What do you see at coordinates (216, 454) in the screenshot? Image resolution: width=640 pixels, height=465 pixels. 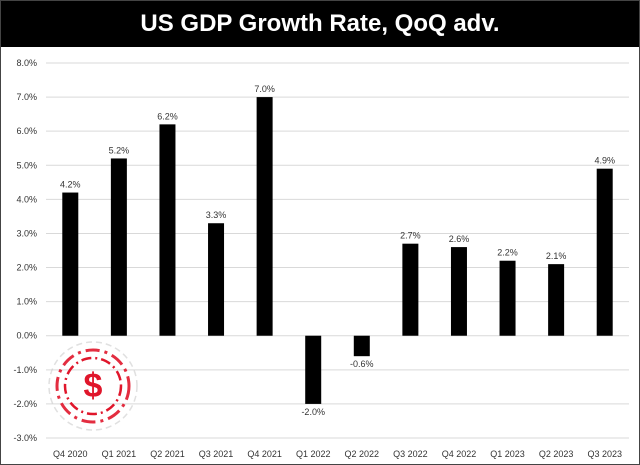 I see `x-tick-label: Q3 2021` at bounding box center [216, 454].